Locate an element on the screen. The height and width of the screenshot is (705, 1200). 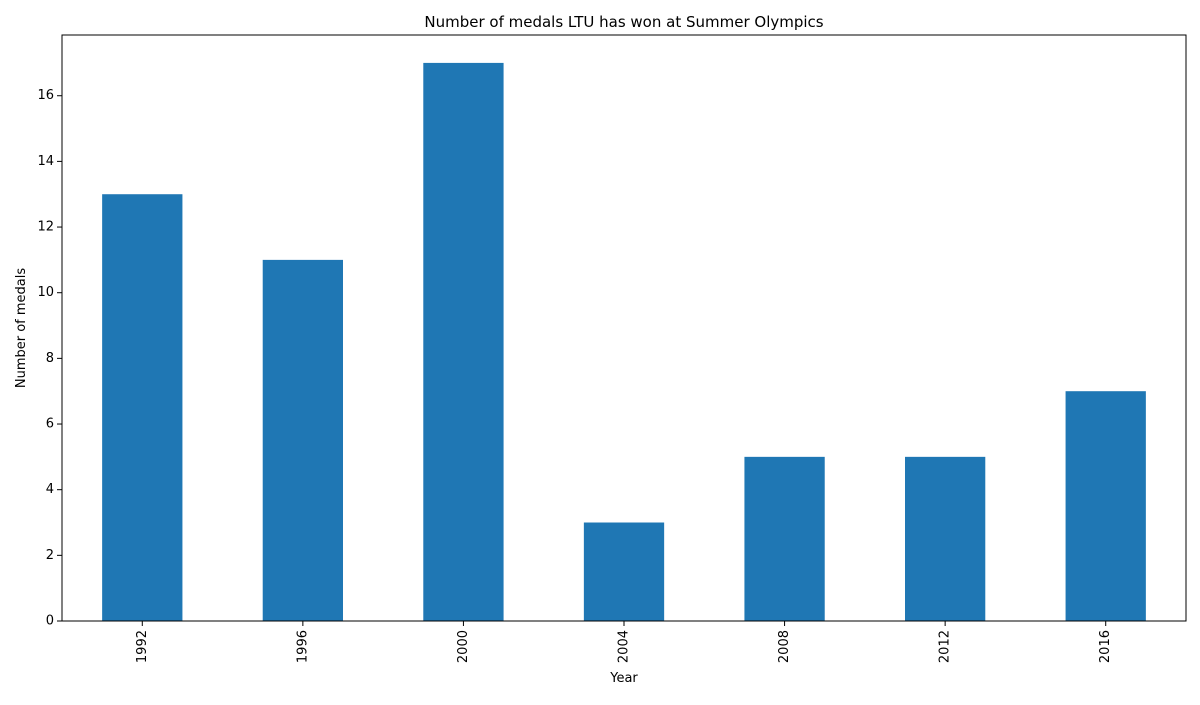
bar-2016 is located at coordinates (1105, 506).